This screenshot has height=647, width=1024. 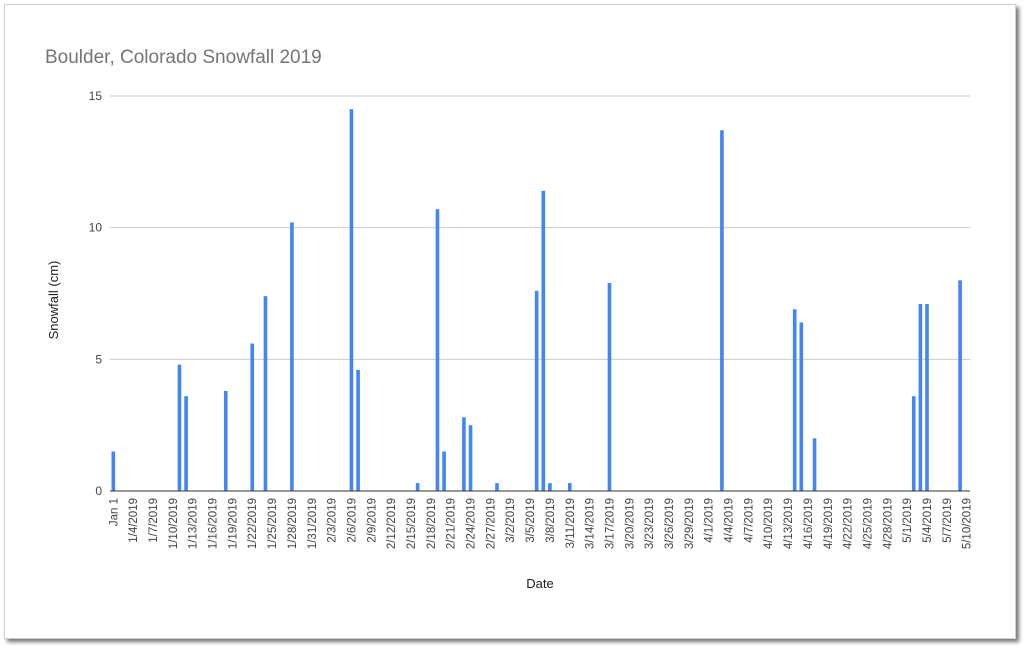 I want to click on x-tick-label: 5/7/2019, so click(x=948, y=520).